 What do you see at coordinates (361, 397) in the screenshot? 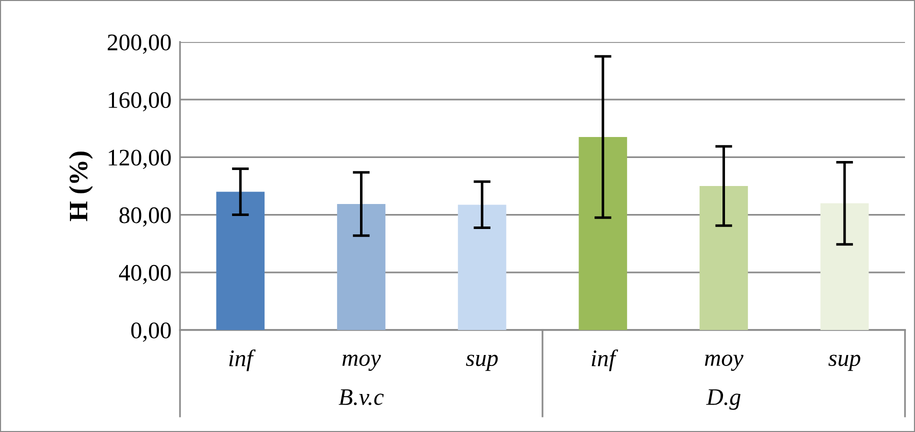
I see `text: B.v.c` at bounding box center [361, 397].